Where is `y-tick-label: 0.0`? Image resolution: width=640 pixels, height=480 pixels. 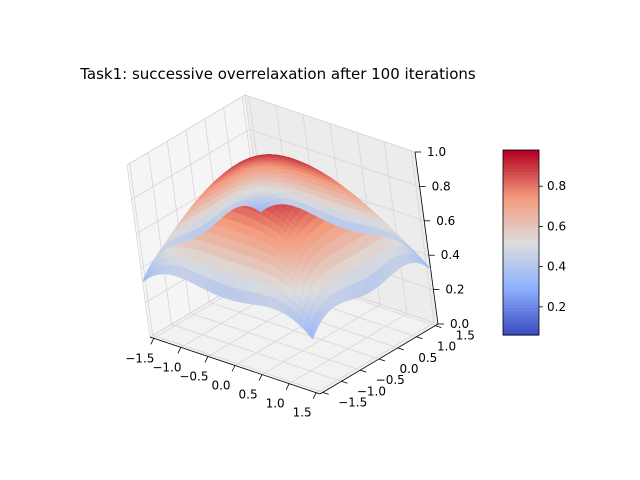 y-tick-label: 0.0 is located at coordinates (408, 369).